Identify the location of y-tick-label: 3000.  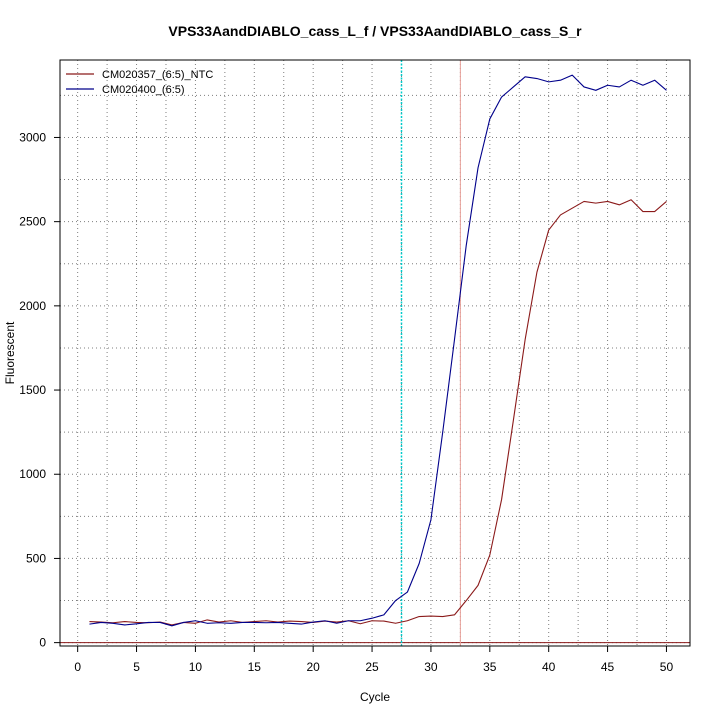
(32, 137).